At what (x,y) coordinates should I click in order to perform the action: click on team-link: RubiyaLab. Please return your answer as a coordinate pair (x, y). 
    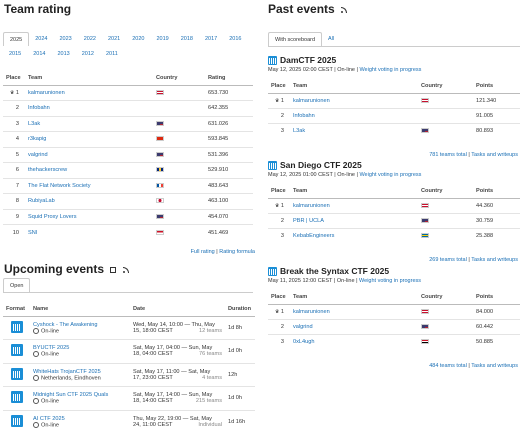
    Looking at the image, I should click on (41, 201).